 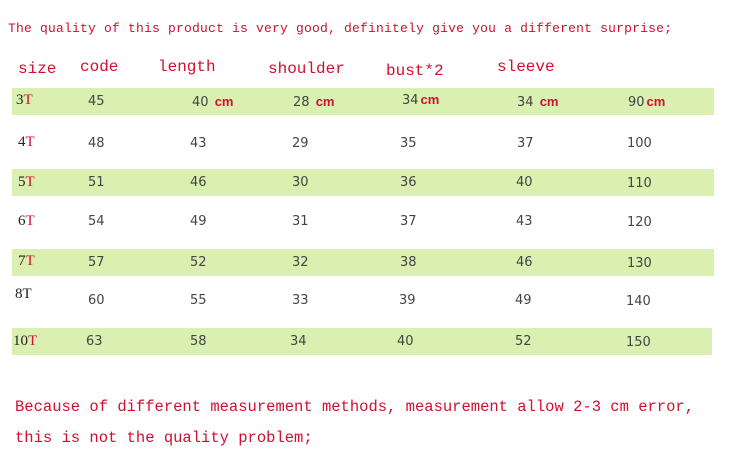 I want to click on size-cell: 8T, so click(x=23, y=294).